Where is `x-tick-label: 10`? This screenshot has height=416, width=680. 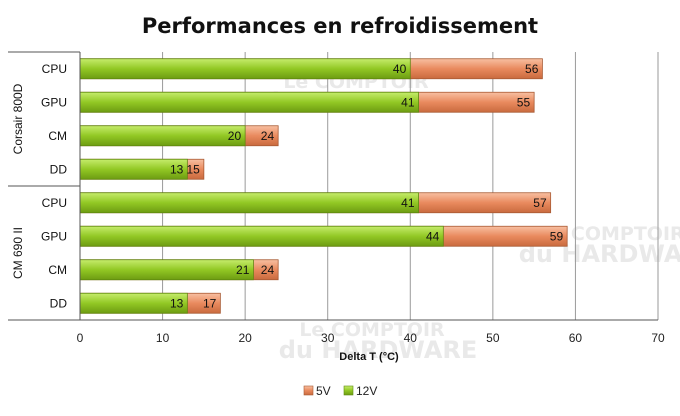
x-tick-label: 10 is located at coordinates (163, 338).